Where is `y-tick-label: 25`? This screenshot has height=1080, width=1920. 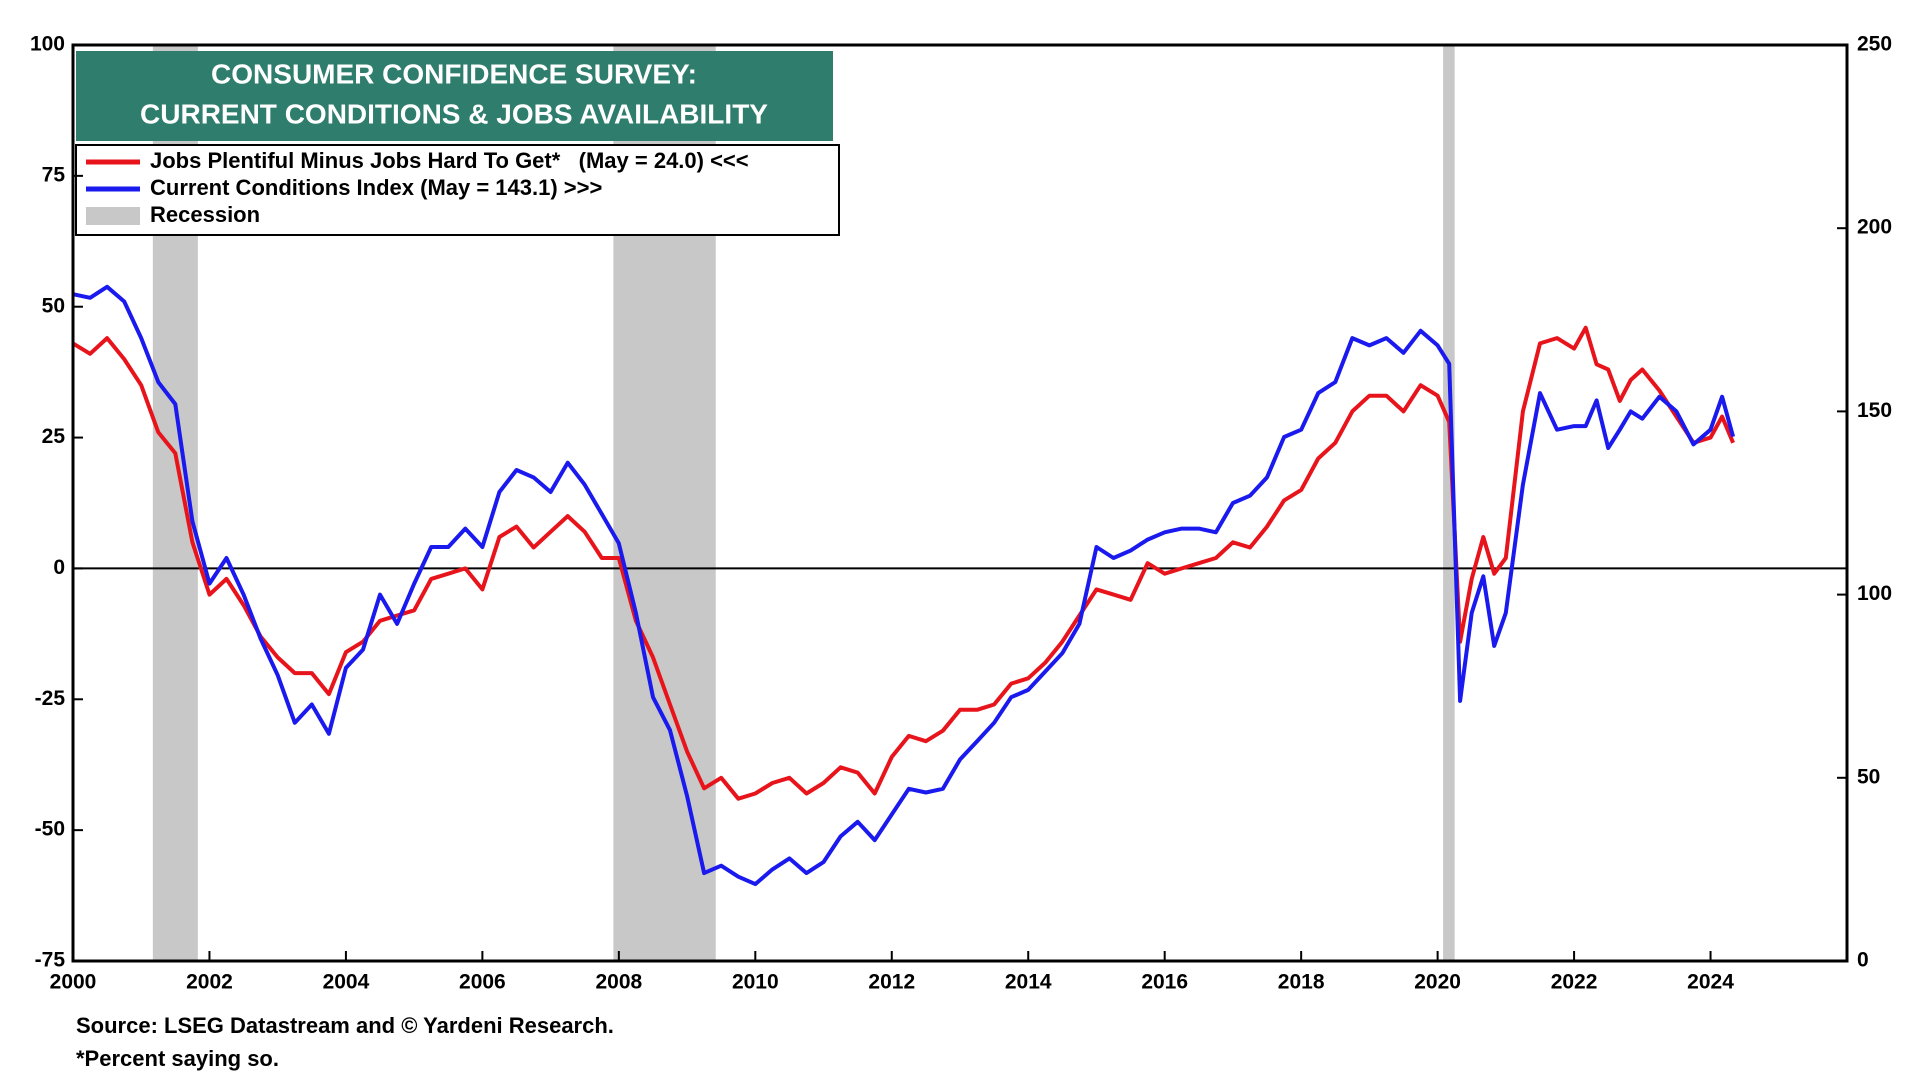 y-tick-label: 25 is located at coordinates (54, 436).